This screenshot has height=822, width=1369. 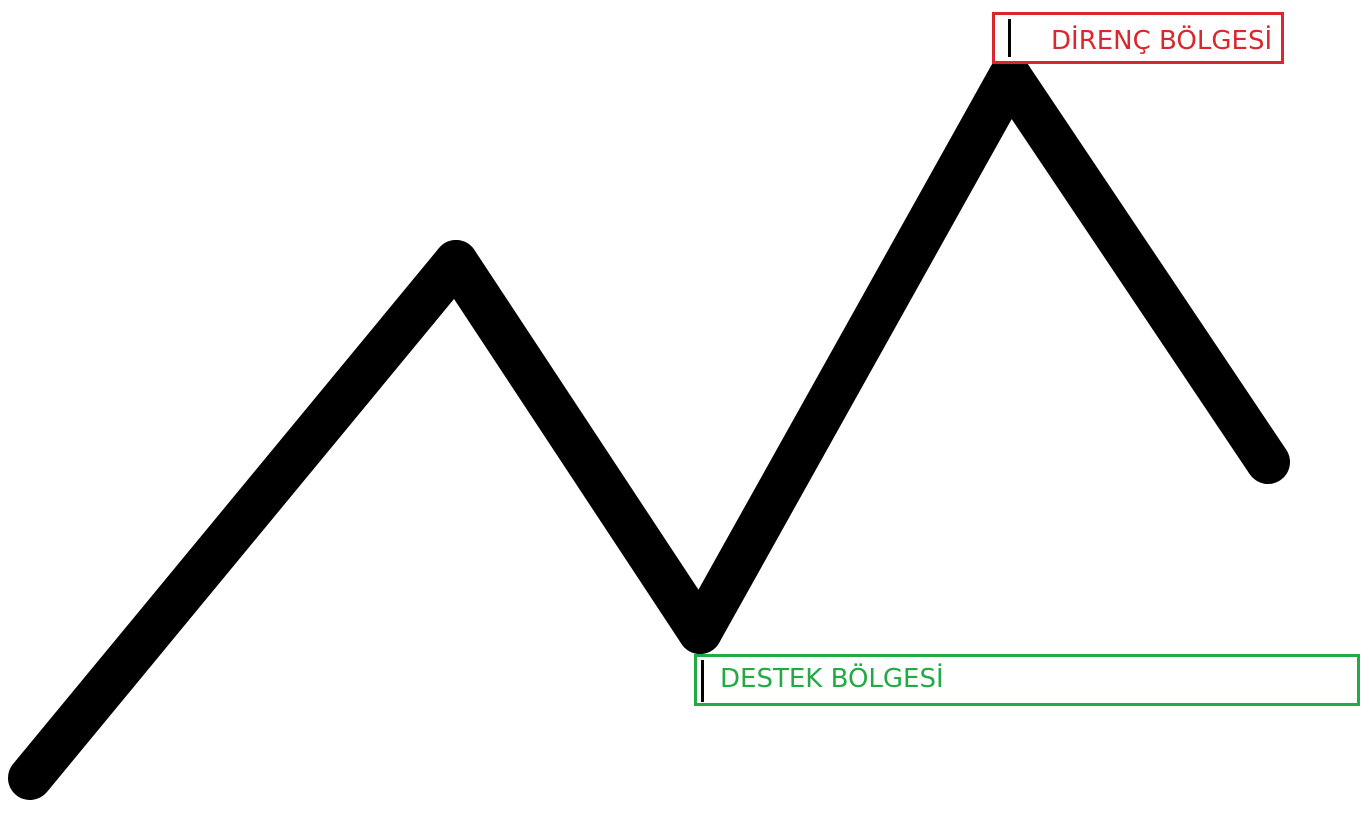 What do you see at coordinates (700, 632) in the screenshot?
I see `trough-marker` at bounding box center [700, 632].